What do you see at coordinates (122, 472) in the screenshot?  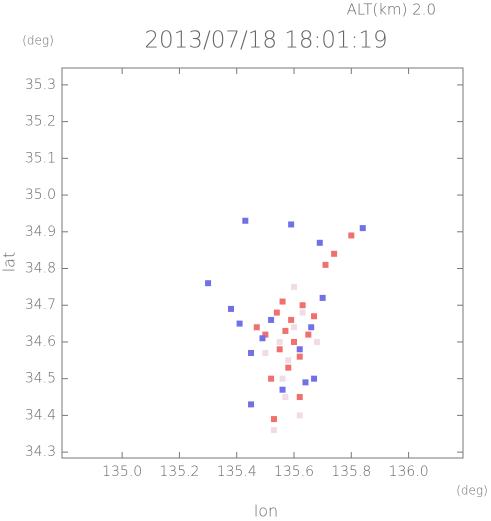 I see `x-tick-label: 135.0` at bounding box center [122, 472].